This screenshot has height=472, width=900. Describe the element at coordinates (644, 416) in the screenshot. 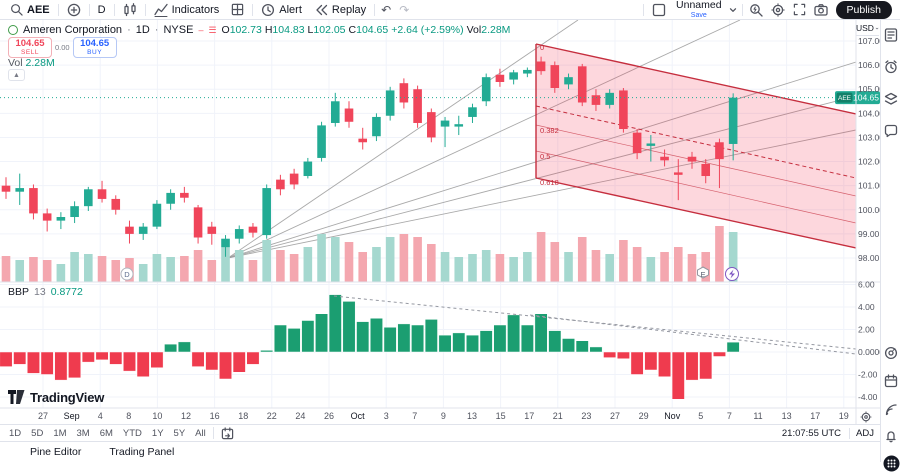

I see `time-tick: 29` at that location.